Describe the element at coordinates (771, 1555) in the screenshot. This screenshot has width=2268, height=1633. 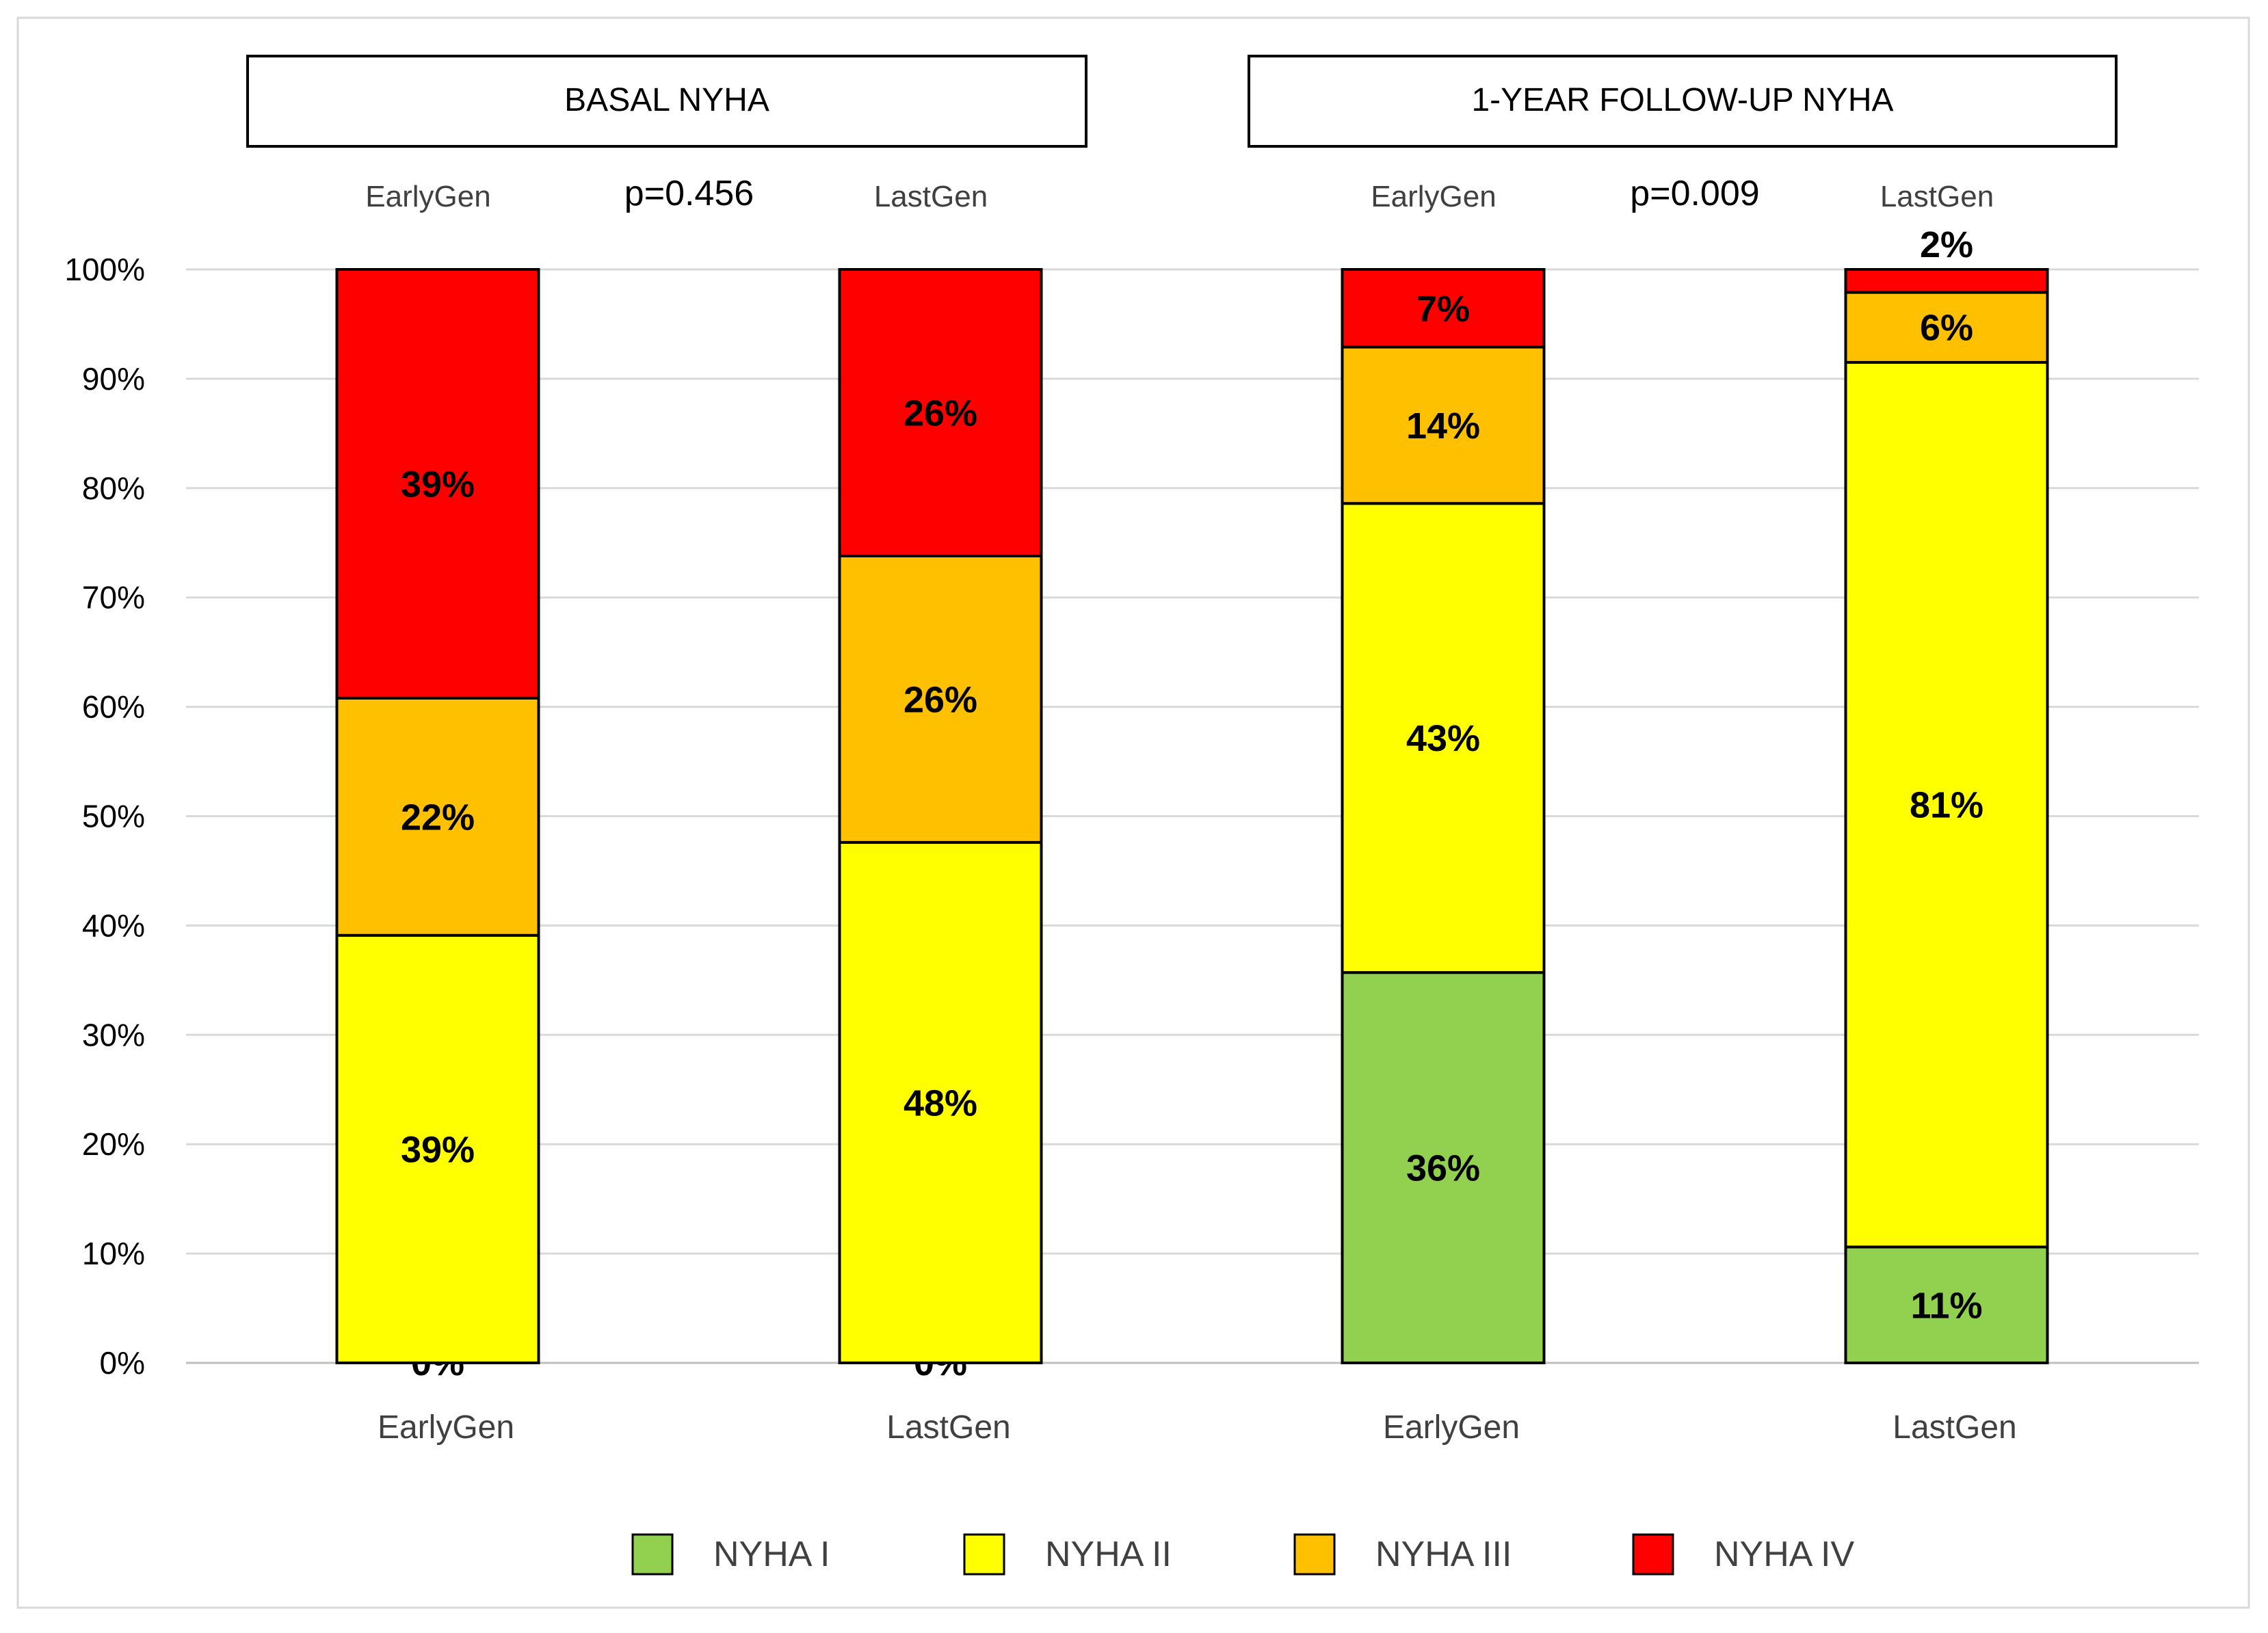
I see `legend-label: NYHA I` at that location.